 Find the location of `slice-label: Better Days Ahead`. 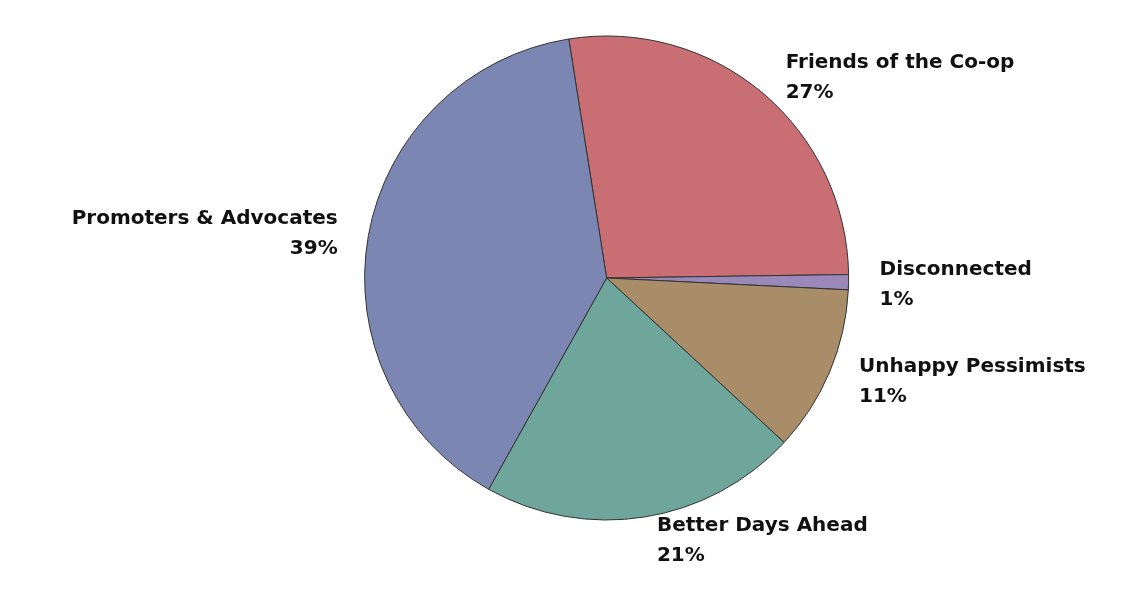

slice-label: Better Days Ahead is located at coordinates (762, 523).